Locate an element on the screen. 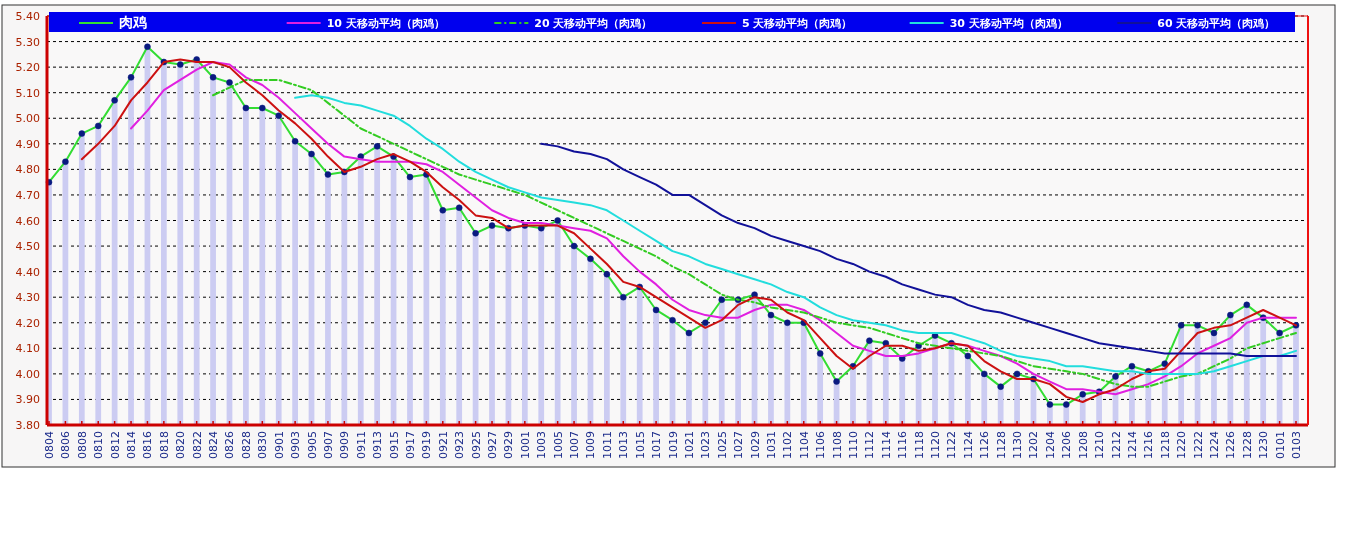  x-tick-label: 1212 is located at coordinates (1116, 445).